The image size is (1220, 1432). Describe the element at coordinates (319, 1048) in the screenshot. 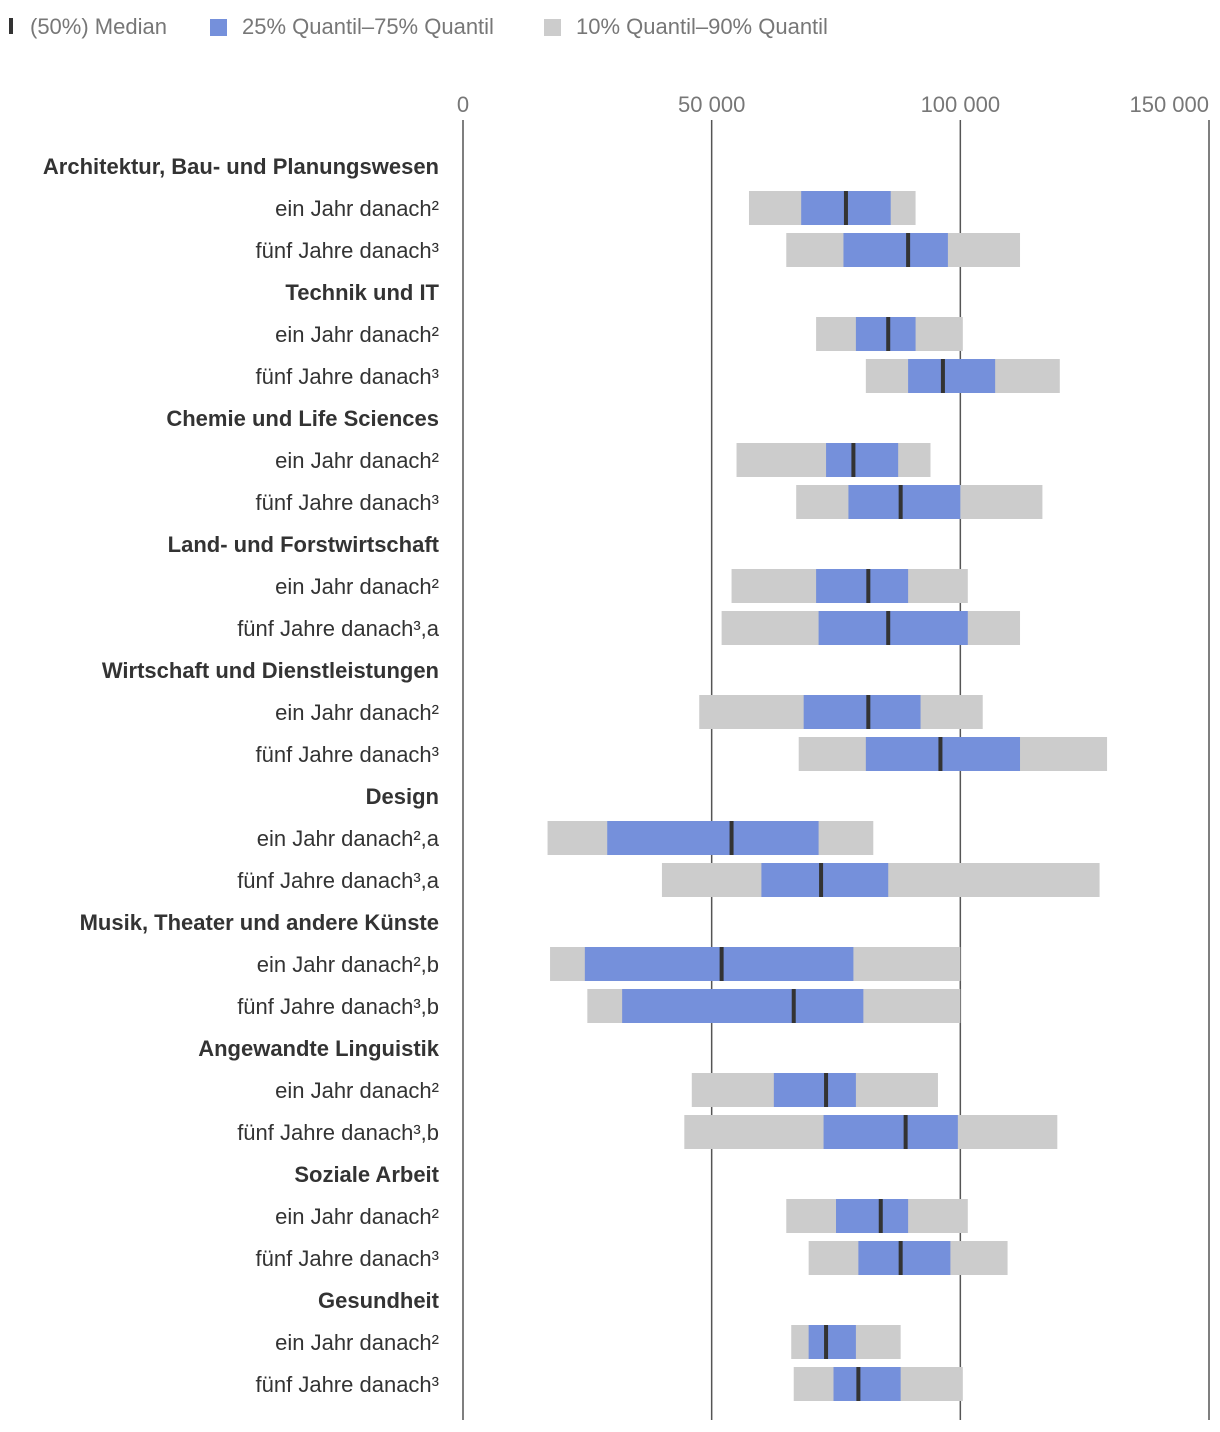

I see `category-label: Angewandte Linguistik` at that location.